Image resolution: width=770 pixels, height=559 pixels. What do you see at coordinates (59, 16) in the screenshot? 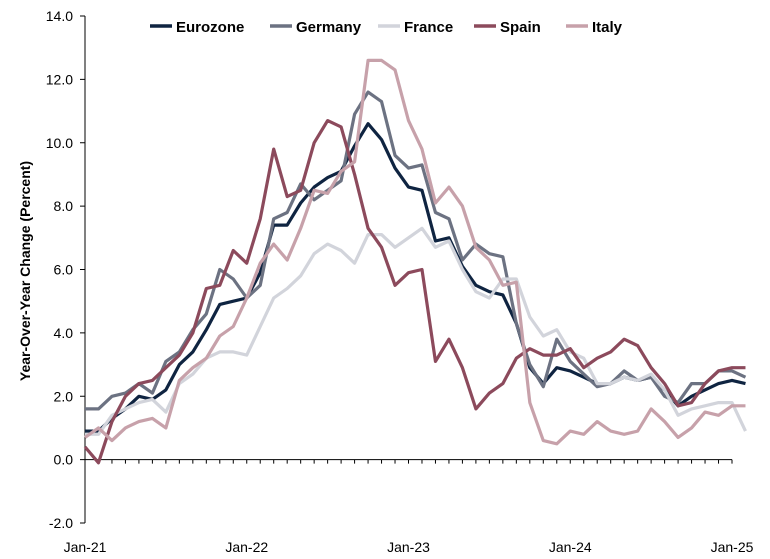
I see `y-tick-label: 14.0` at bounding box center [59, 16].